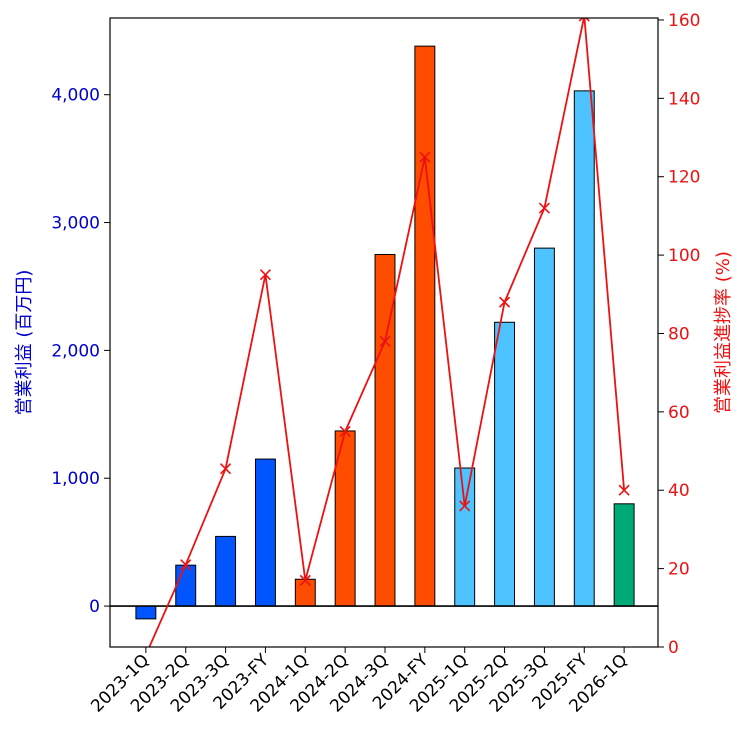 This screenshot has height=750, width=750. I want to click on progress-marker-2025-2Q, so click(504, 302).